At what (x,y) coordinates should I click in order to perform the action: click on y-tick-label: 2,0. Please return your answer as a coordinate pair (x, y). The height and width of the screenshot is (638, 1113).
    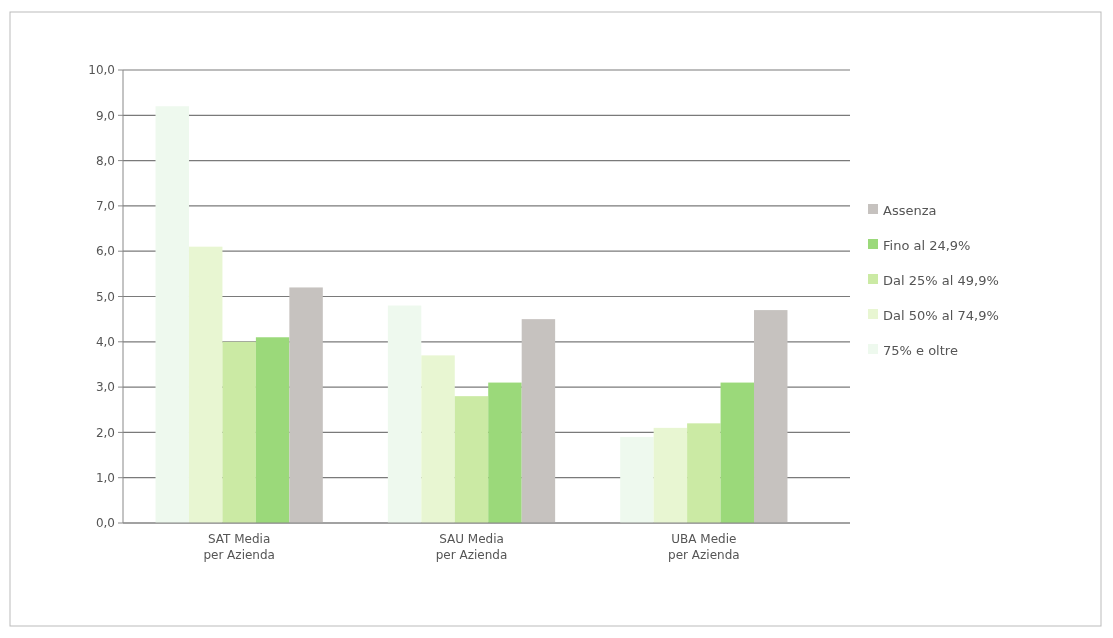
    Looking at the image, I should click on (105, 432).